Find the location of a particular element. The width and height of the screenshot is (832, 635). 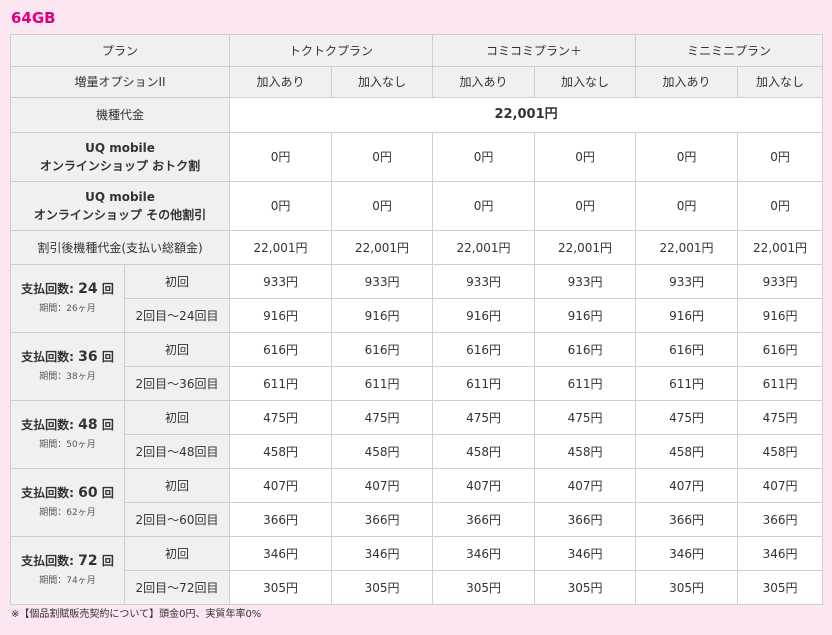

installment-label: 支払回数: 72 回期間：74ヶ月 is located at coordinates (67, 570).